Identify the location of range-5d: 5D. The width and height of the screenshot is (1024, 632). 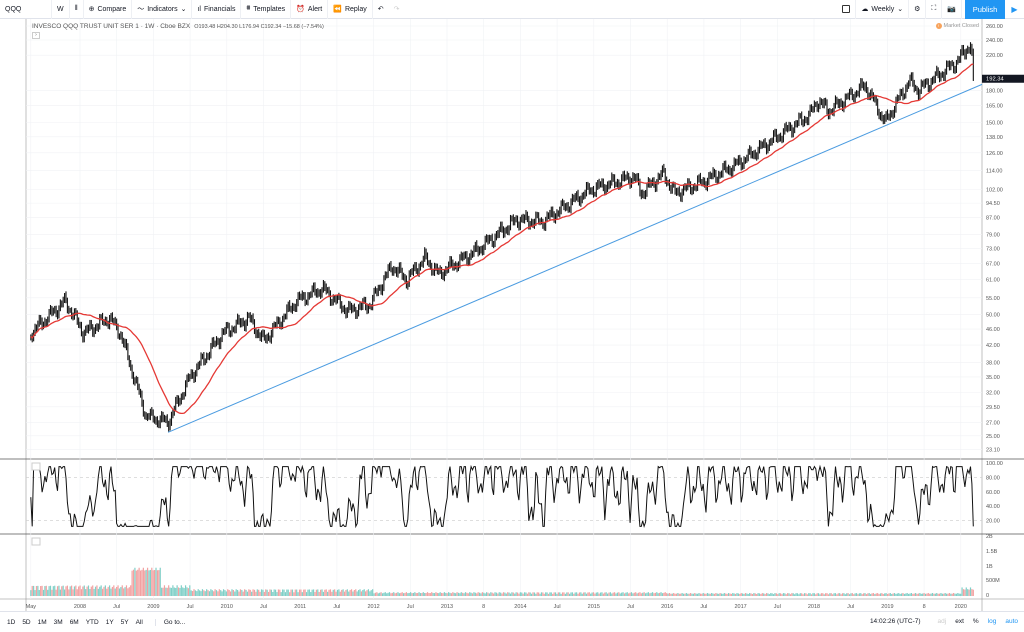
(26, 622).